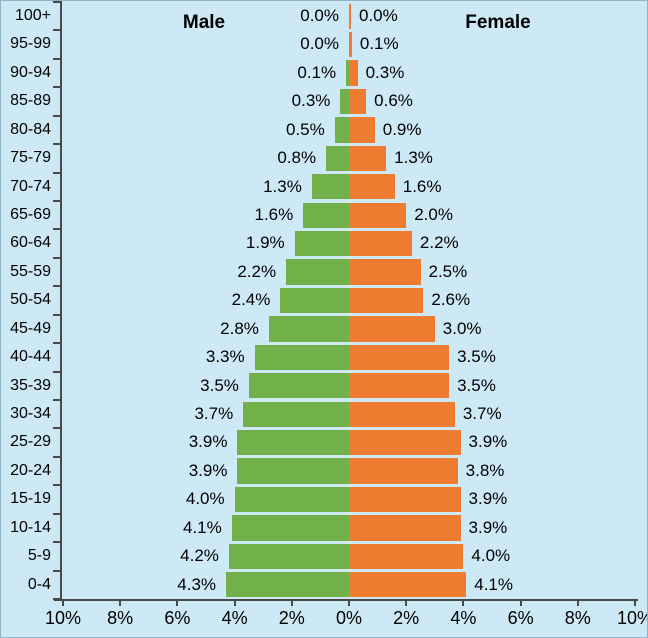  What do you see at coordinates (317, 72) in the screenshot?
I see `male-value-label: 0.1%` at bounding box center [317, 72].